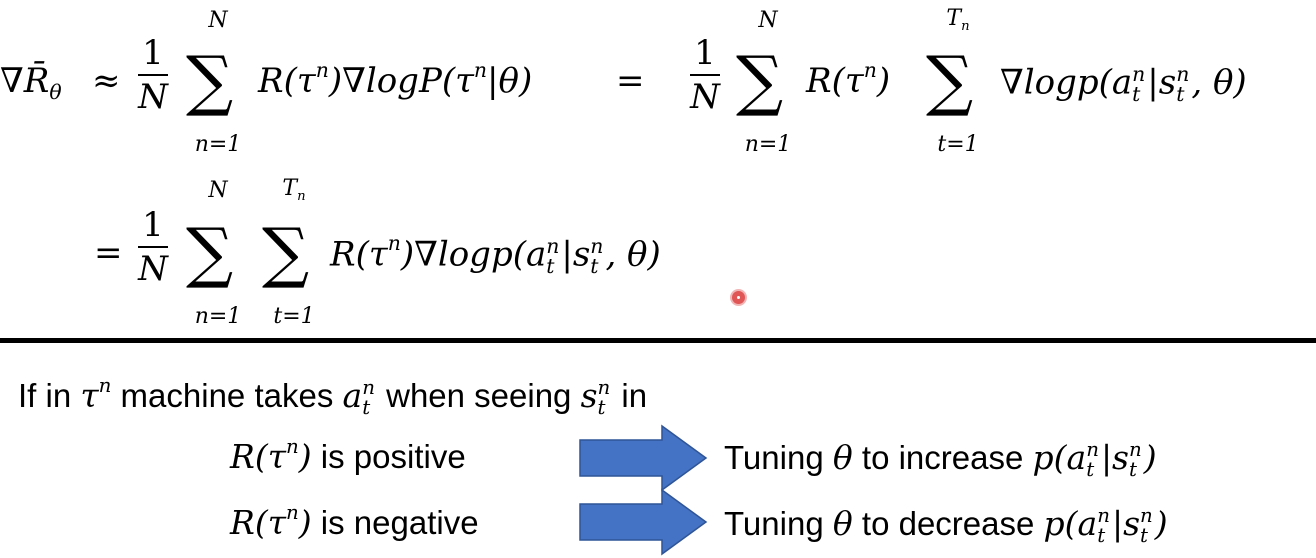 The width and height of the screenshot is (1316, 558). What do you see at coordinates (286, 252) in the screenshot?
I see `sum-symbol-5: ∑` at bounding box center [286, 252].